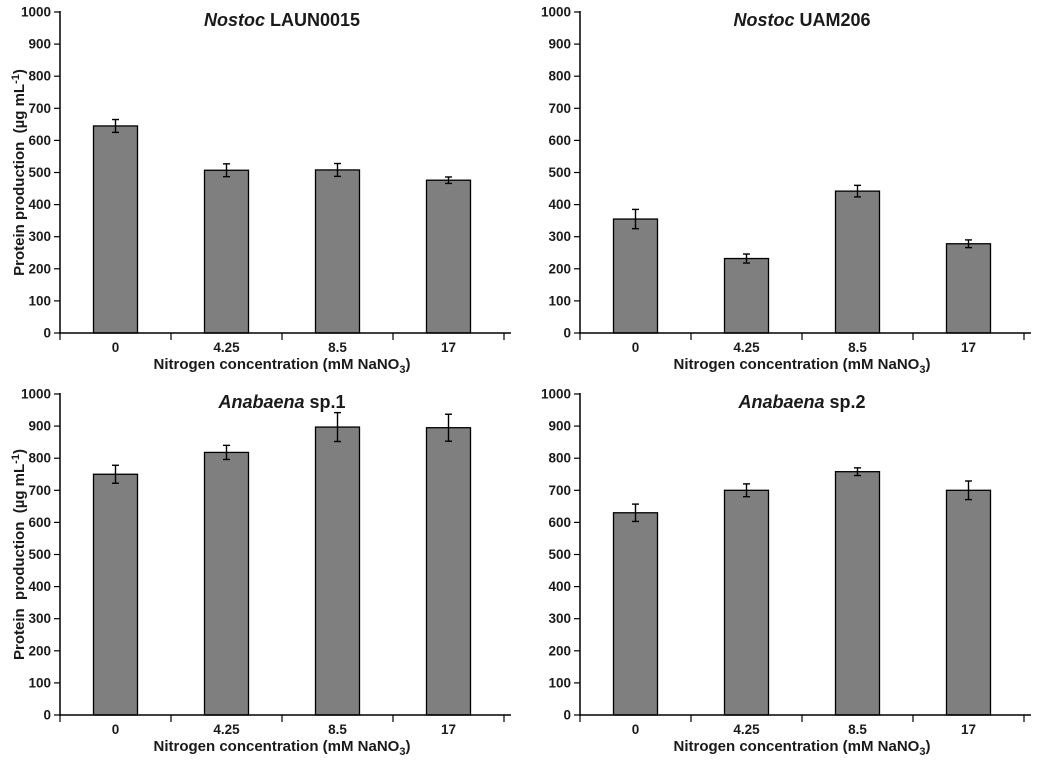 Image resolution: width=1040 pixels, height=764 pixels. Describe the element at coordinates (801, 402) in the screenshot. I see `chart-title: Anabaena sp.2` at that location.